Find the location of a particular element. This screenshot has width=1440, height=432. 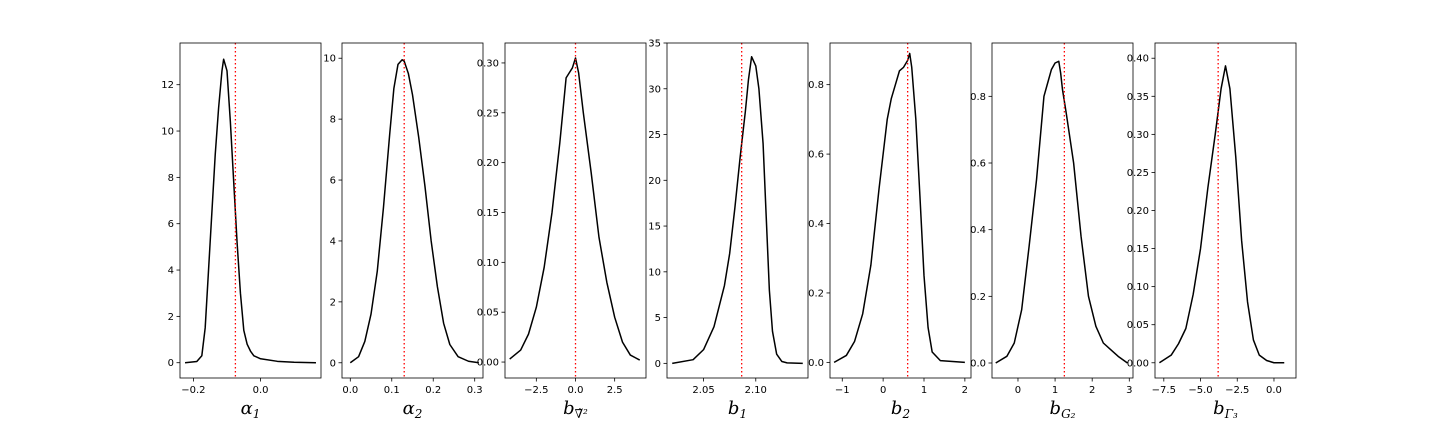

axes-frame-b_G2 is located at coordinates (1062, 210).